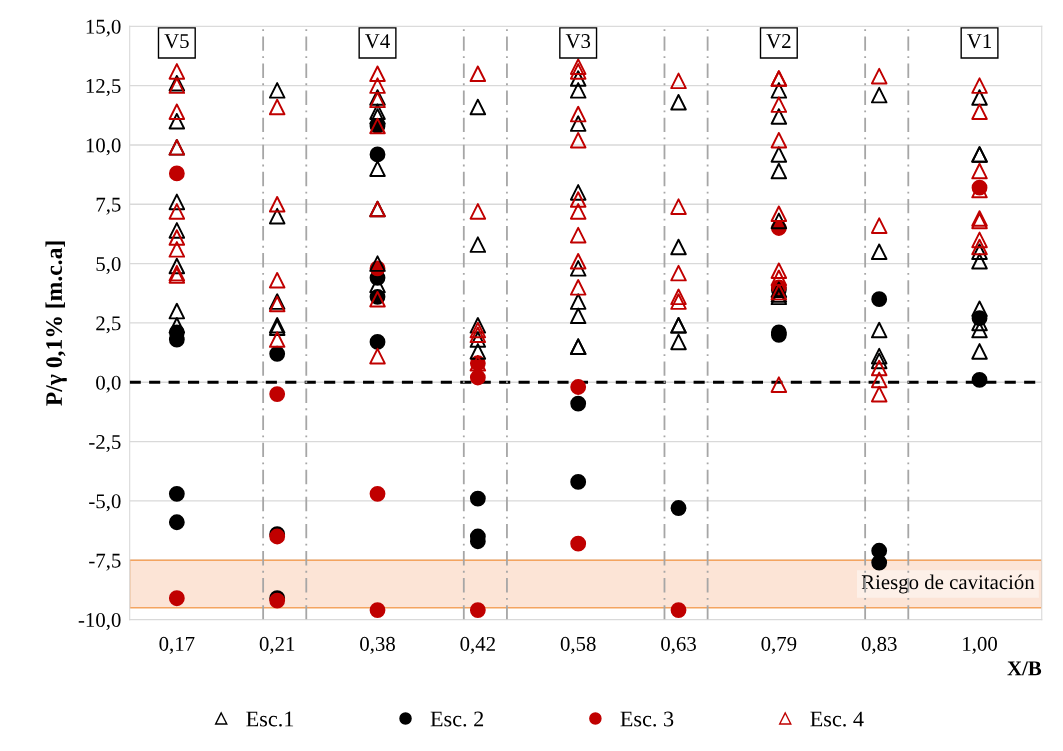  Describe the element at coordinates (105, 562) in the screenshot. I see `y-tick-label: -7,5` at that location.